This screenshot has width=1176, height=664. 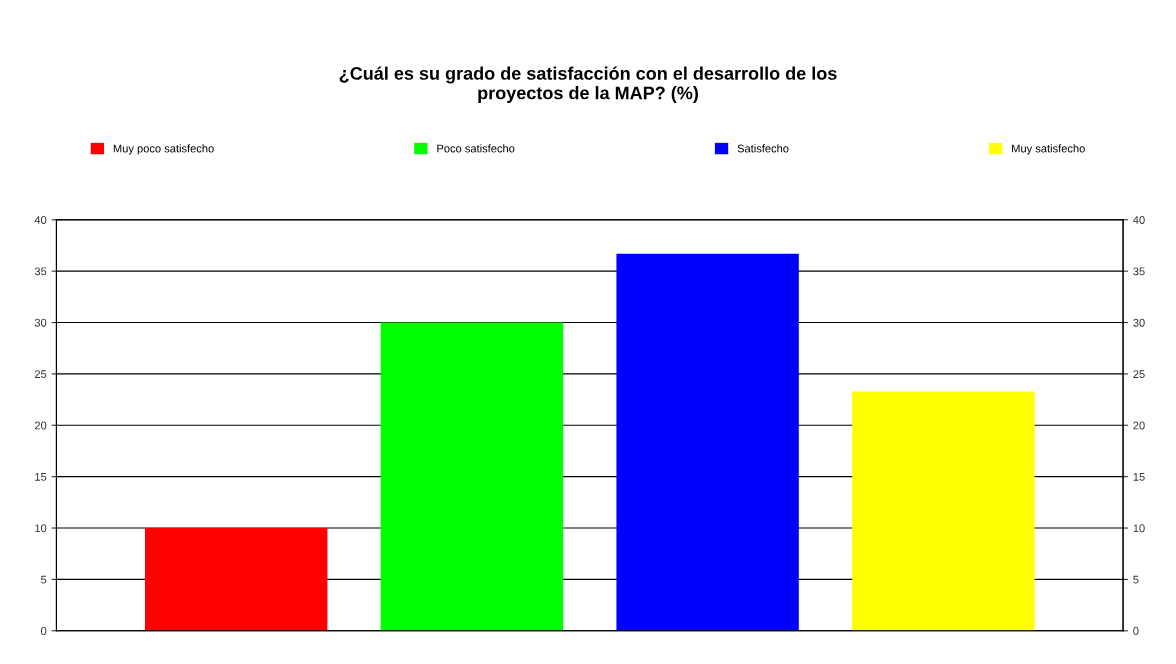 I want to click on y-tick-label: 40, so click(x=40, y=220).